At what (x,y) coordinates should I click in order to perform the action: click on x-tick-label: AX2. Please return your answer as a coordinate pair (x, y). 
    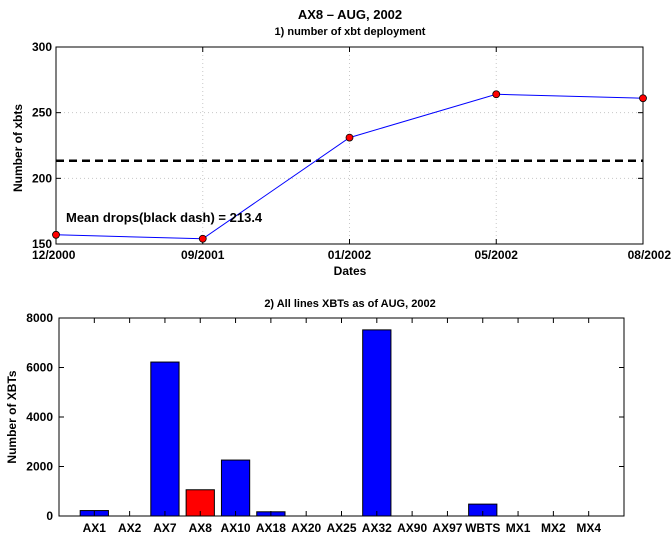
    Looking at the image, I should click on (130, 528).